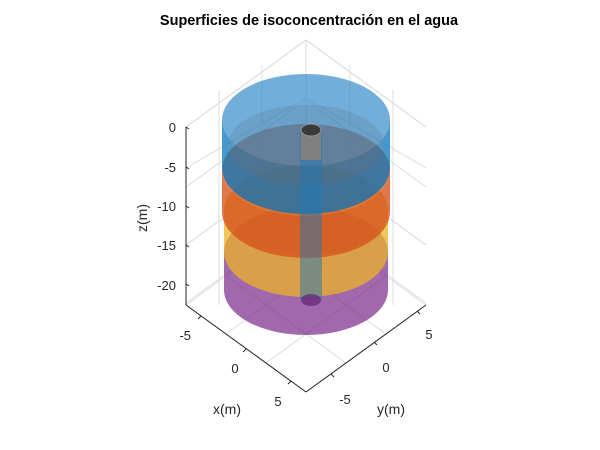 The image size is (600, 450). I want to click on x-tick: -5, so click(185, 335).